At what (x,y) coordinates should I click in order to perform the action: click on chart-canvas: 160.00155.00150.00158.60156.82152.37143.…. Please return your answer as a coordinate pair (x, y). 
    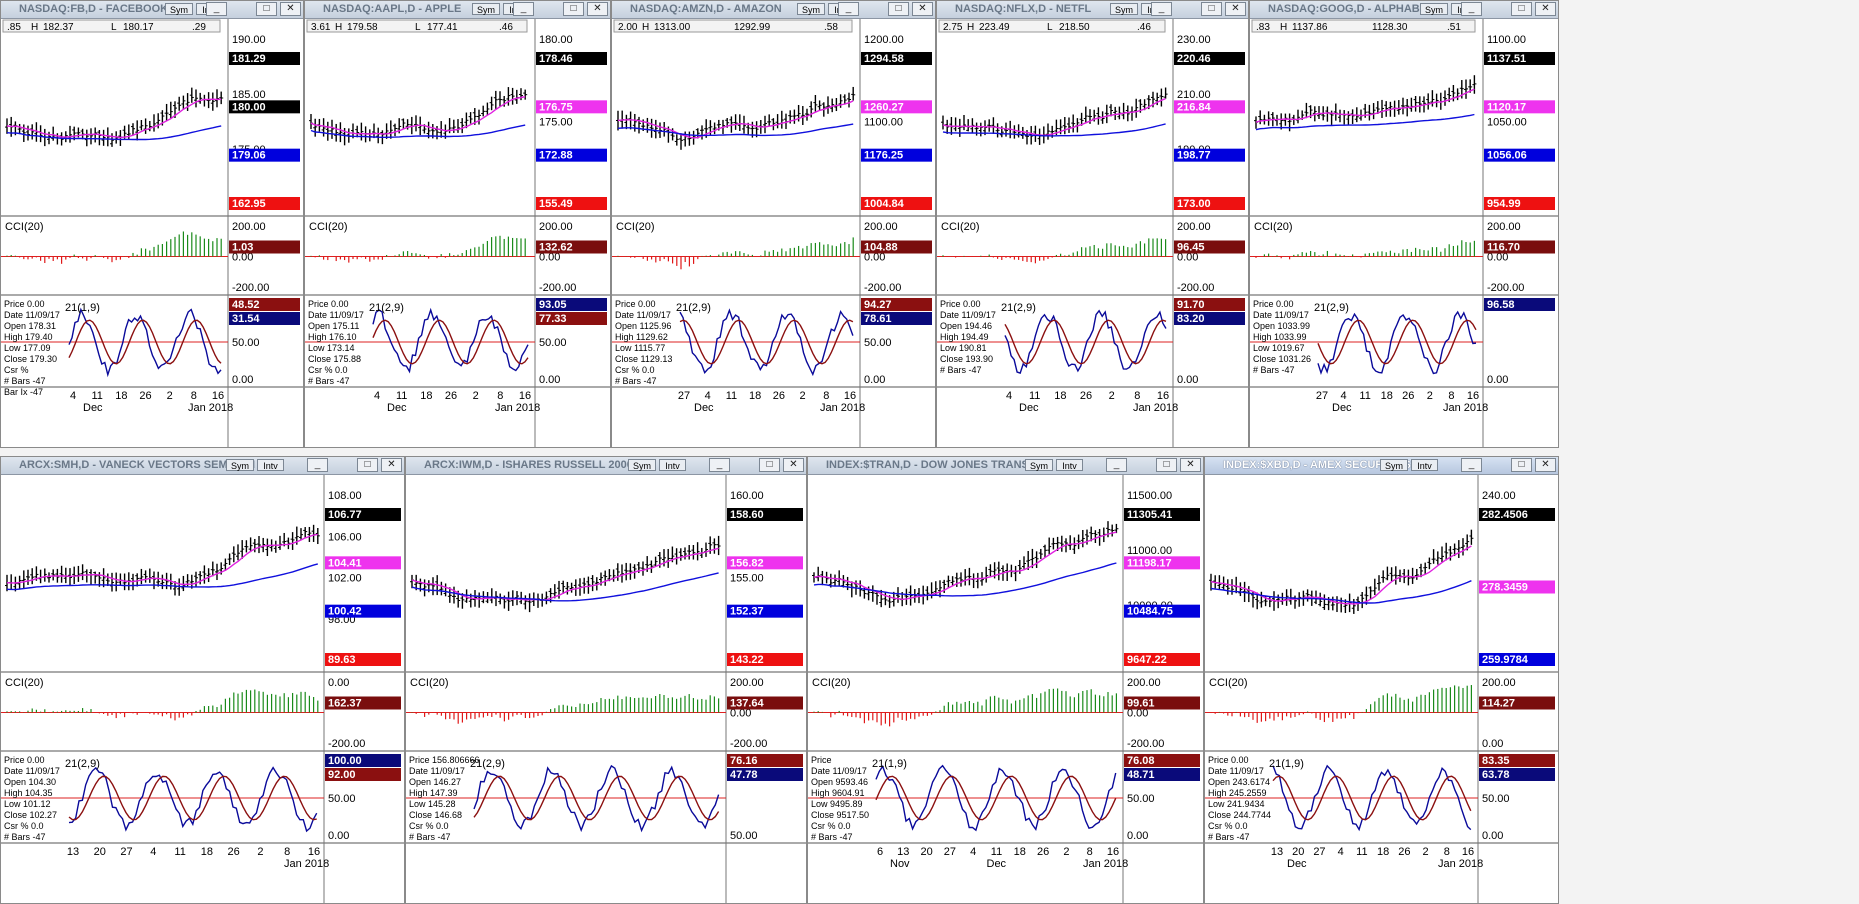
    Looking at the image, I should click on (606, 689).